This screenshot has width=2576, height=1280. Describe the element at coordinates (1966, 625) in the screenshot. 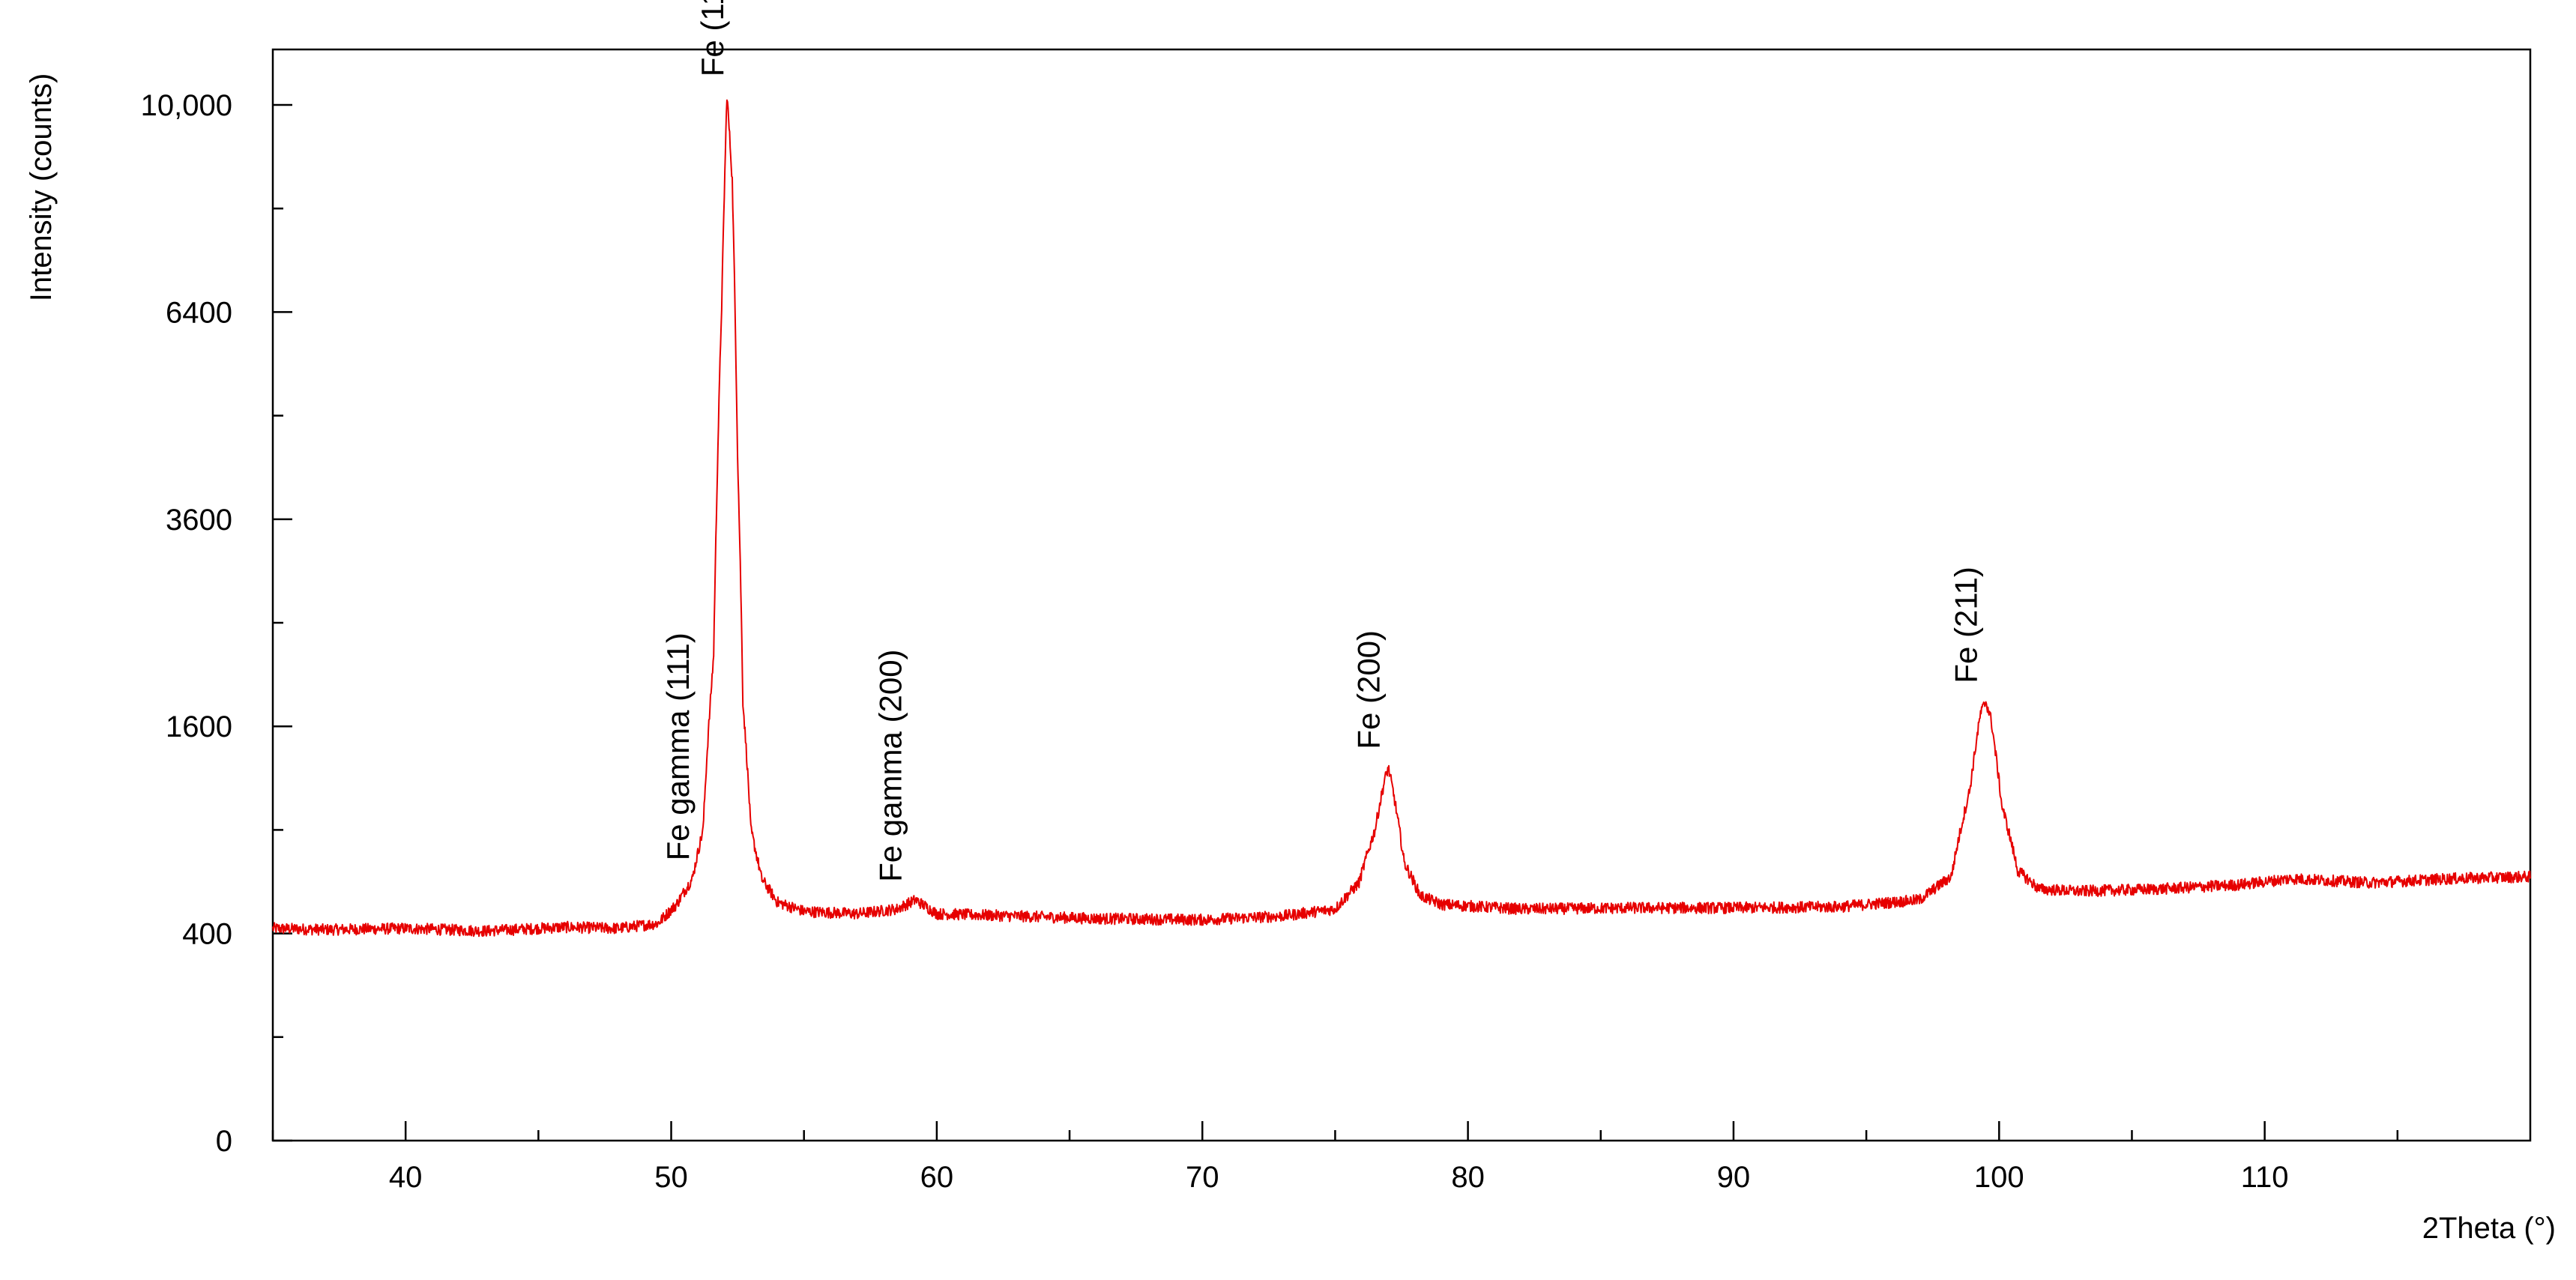

I see `peak-label: Fe (211)` at that location.